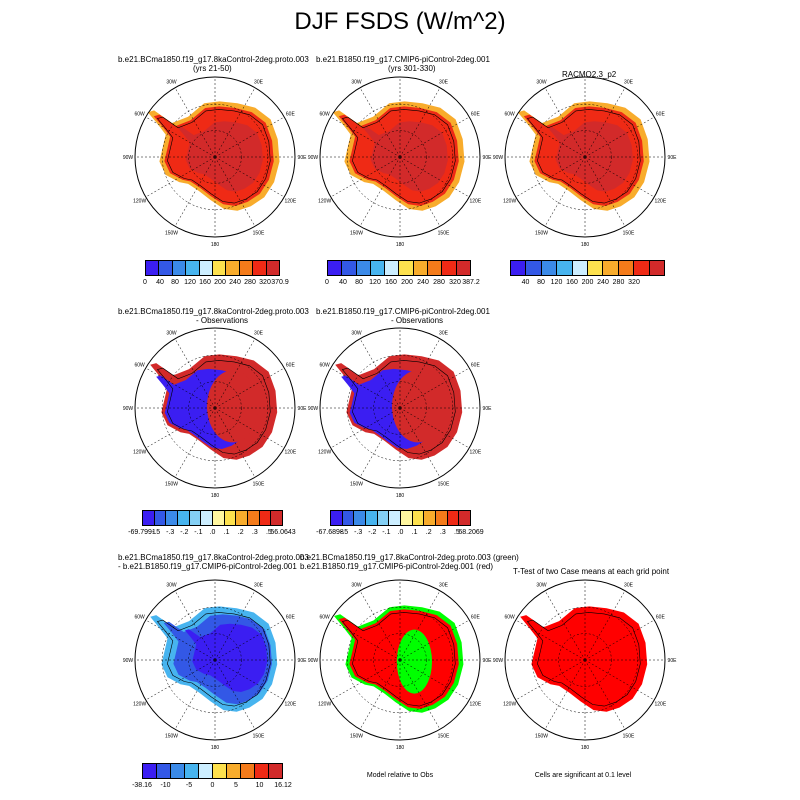 The width and height of the screenshot is (800, 800). Describe the element at coordinates (330, 532) in the screenshot. I see `colorbar-tick-label: -67.6898` at that location.